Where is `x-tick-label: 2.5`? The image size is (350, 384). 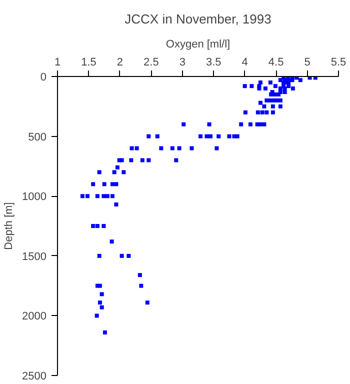
x-tick-label: 2.5 is located at coordinates (151, 62).